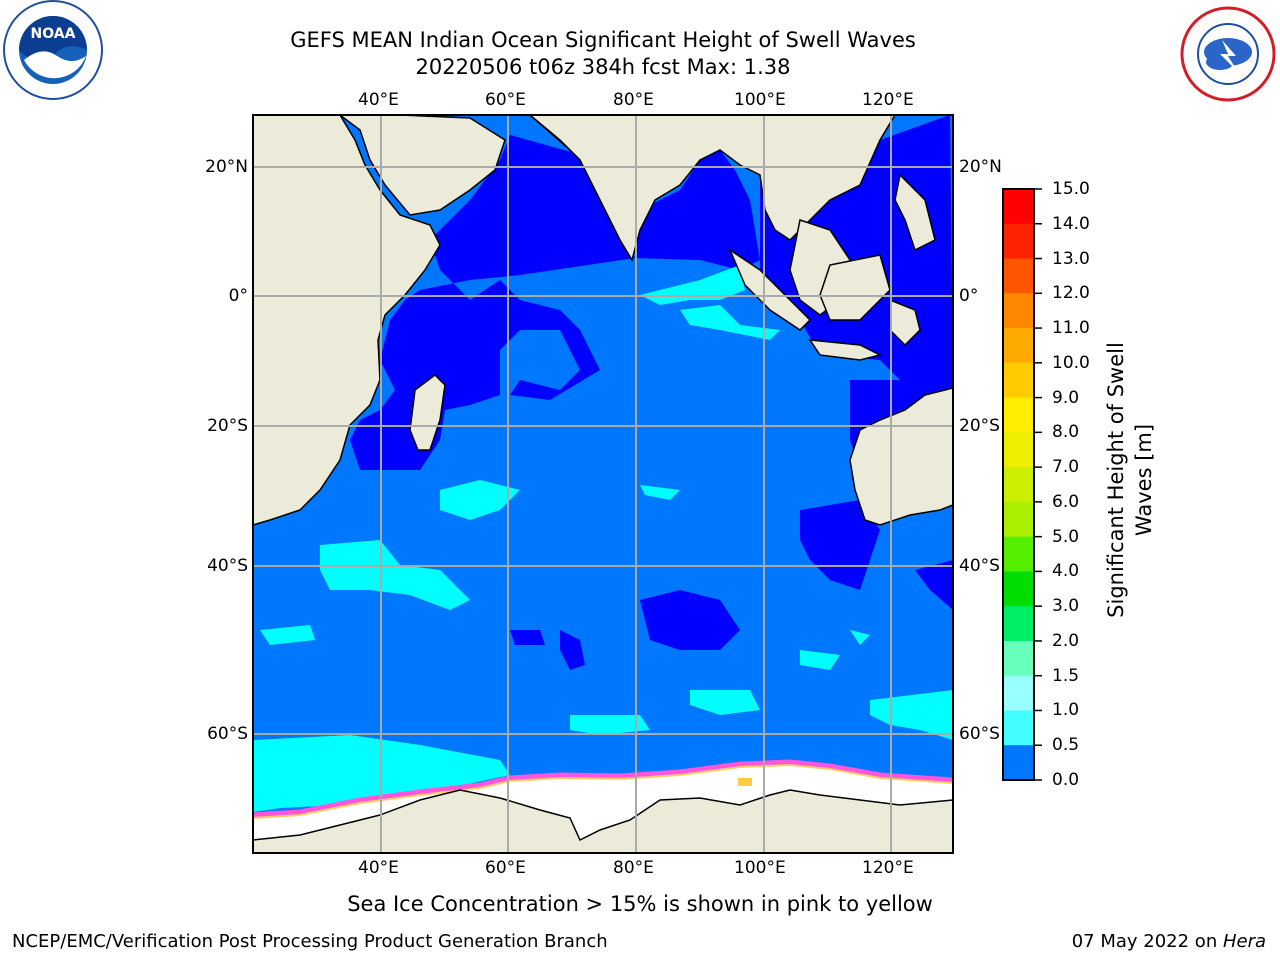  What do you see at coordinates (378, 100) in the screenshot?
I see `lon-tick-top: 40°E` at bounding box center [378, 100].